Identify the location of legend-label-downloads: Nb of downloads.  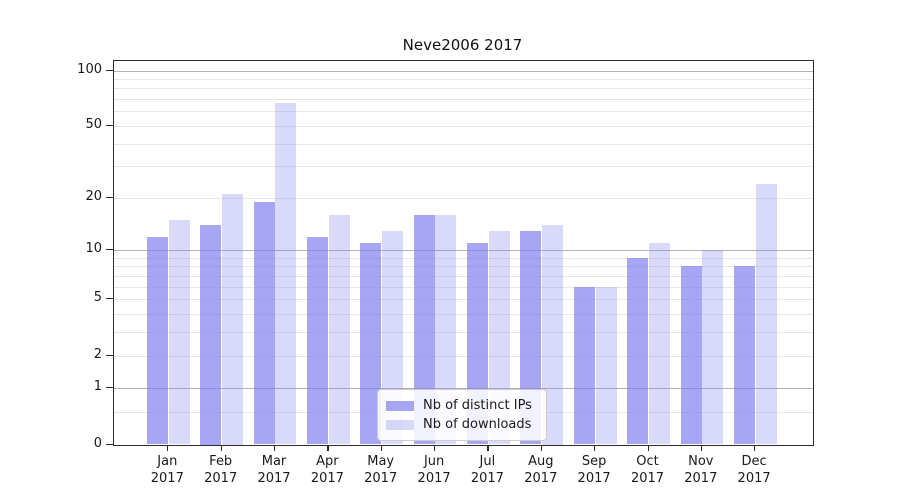
(477, 424).